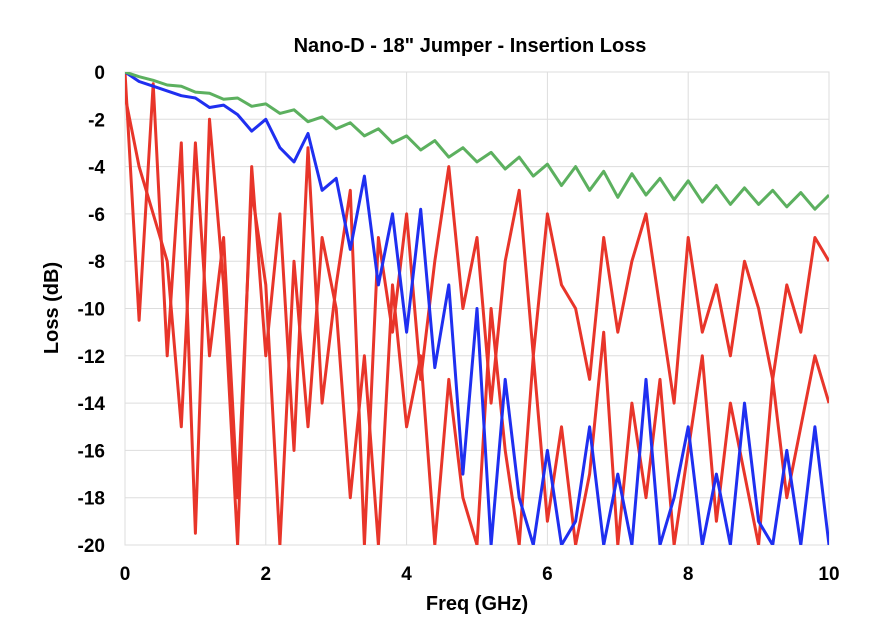 The width and height of the screenshot is (878, 632). What do you see at coordinates (688, 574) in the screenshot?
I see `x-tick-label: 8` at bounding box center [688, 574].